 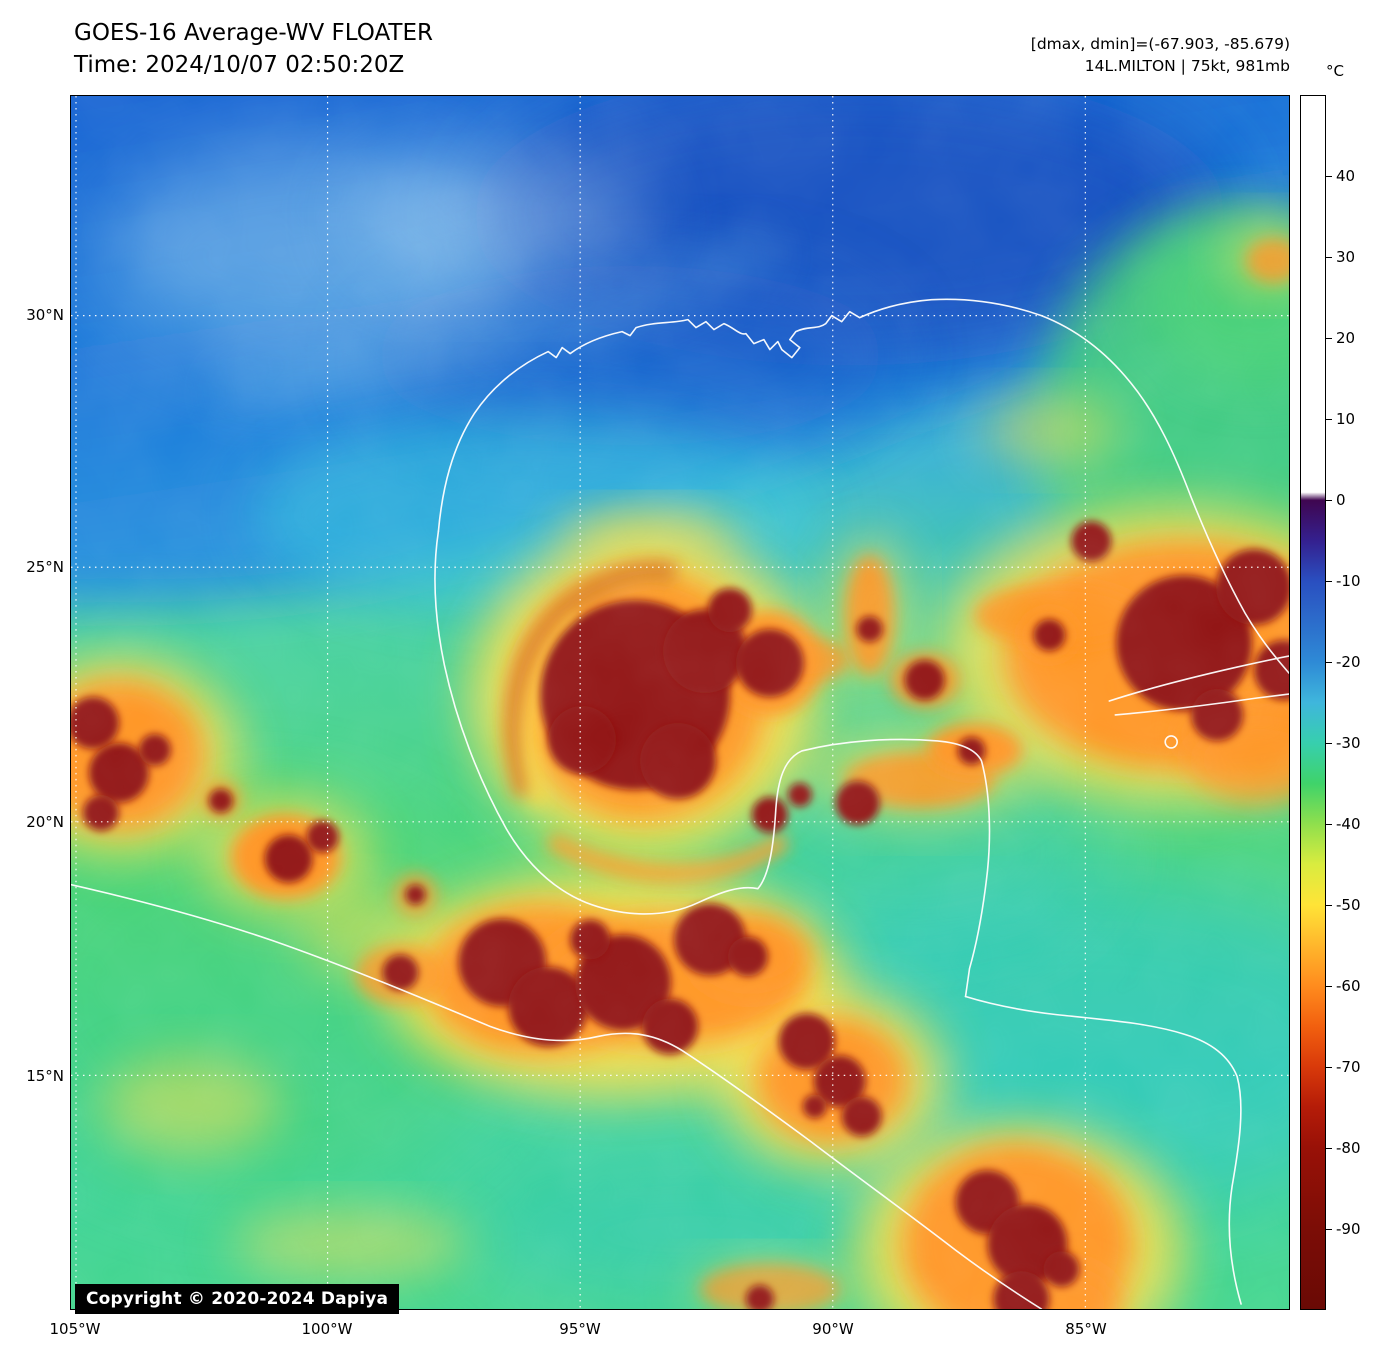 What do you see at coordinates (1348, 1067) in the screenshot?
I see `colorbar-tick-label: -70` at bounding box center [1348, 1067].